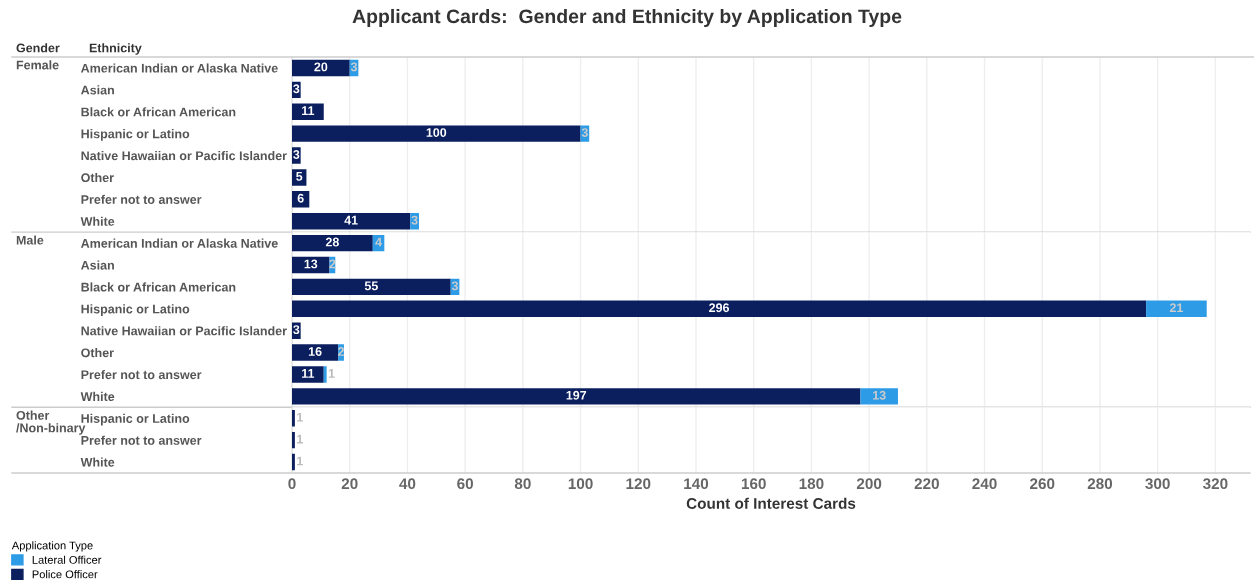 The image size is (1254, 586). Describe the element at coordinates (38, 48) in the screenshot. I see `text: Gender` at that location.